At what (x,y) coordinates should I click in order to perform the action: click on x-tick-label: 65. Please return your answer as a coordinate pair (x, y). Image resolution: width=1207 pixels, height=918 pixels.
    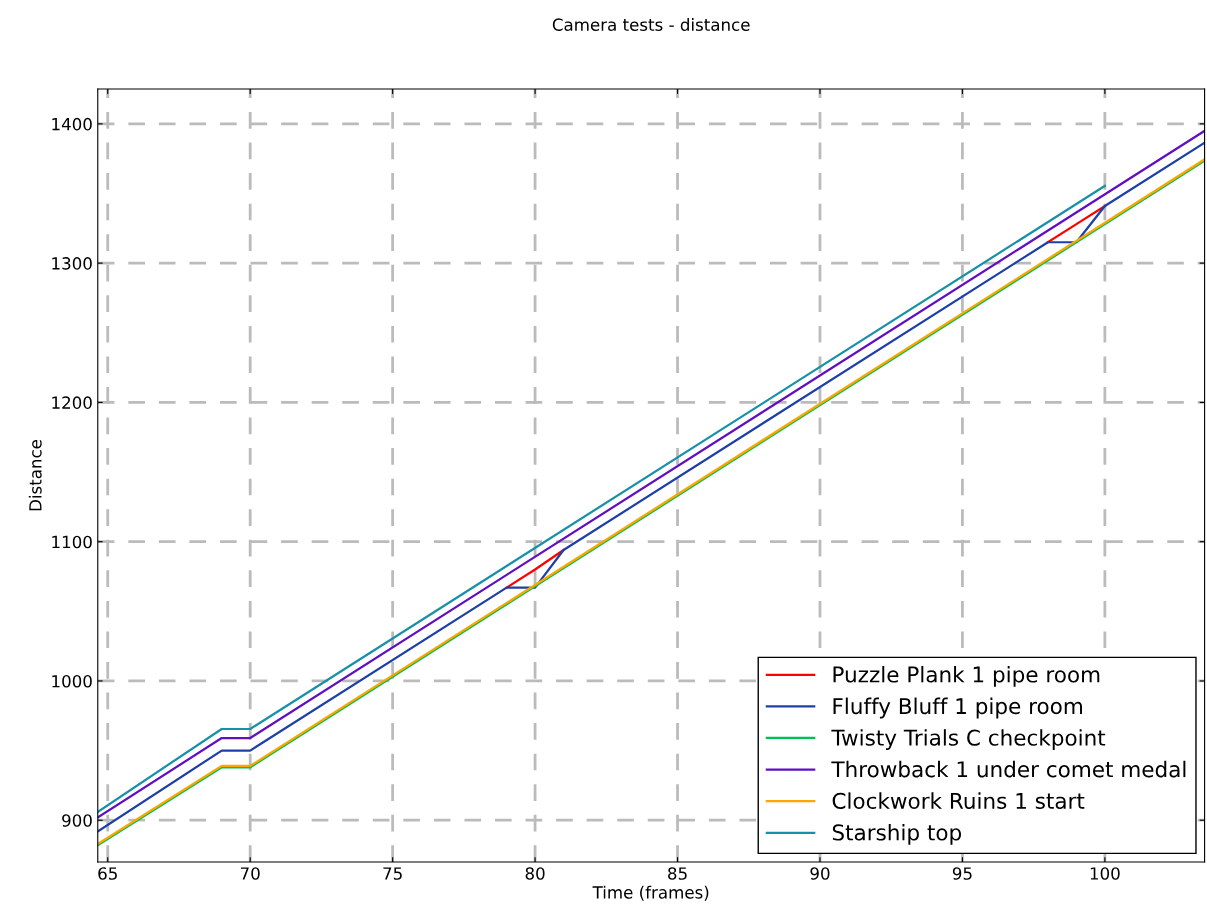
    Looking at the image, I should click on (107, 873).